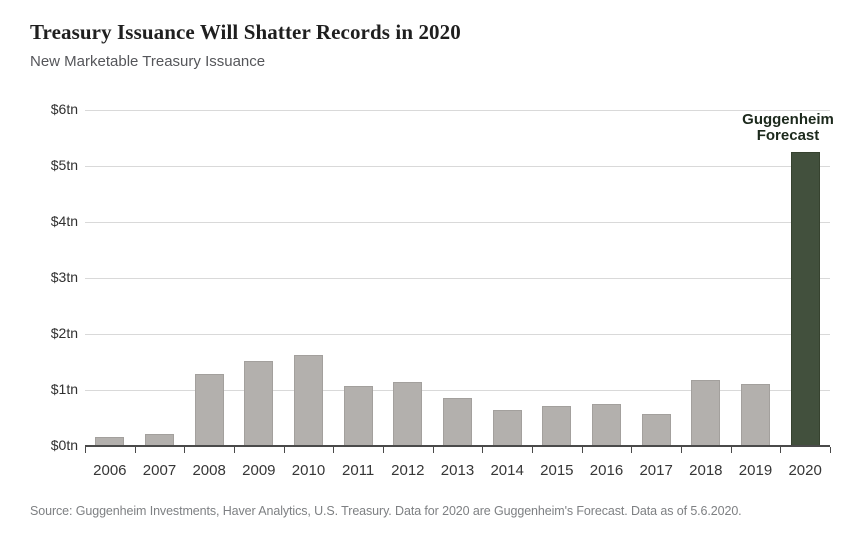  I want to click on y-axis-label-6tn: $6tn, so click(64, 109).